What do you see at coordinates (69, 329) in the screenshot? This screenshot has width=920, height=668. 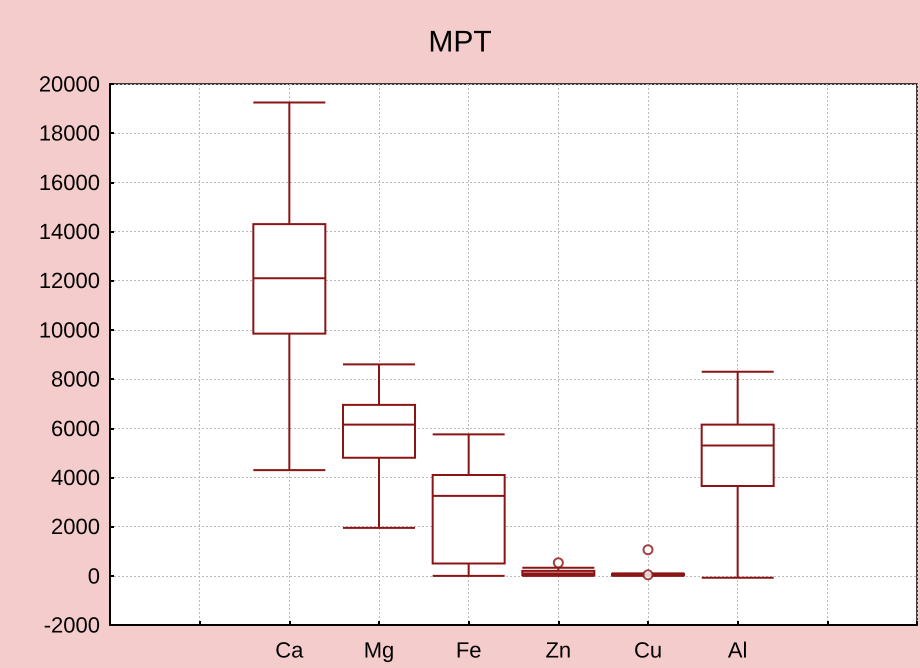 I see `y-tick-label: 10000` at bounding box center [69, 329].